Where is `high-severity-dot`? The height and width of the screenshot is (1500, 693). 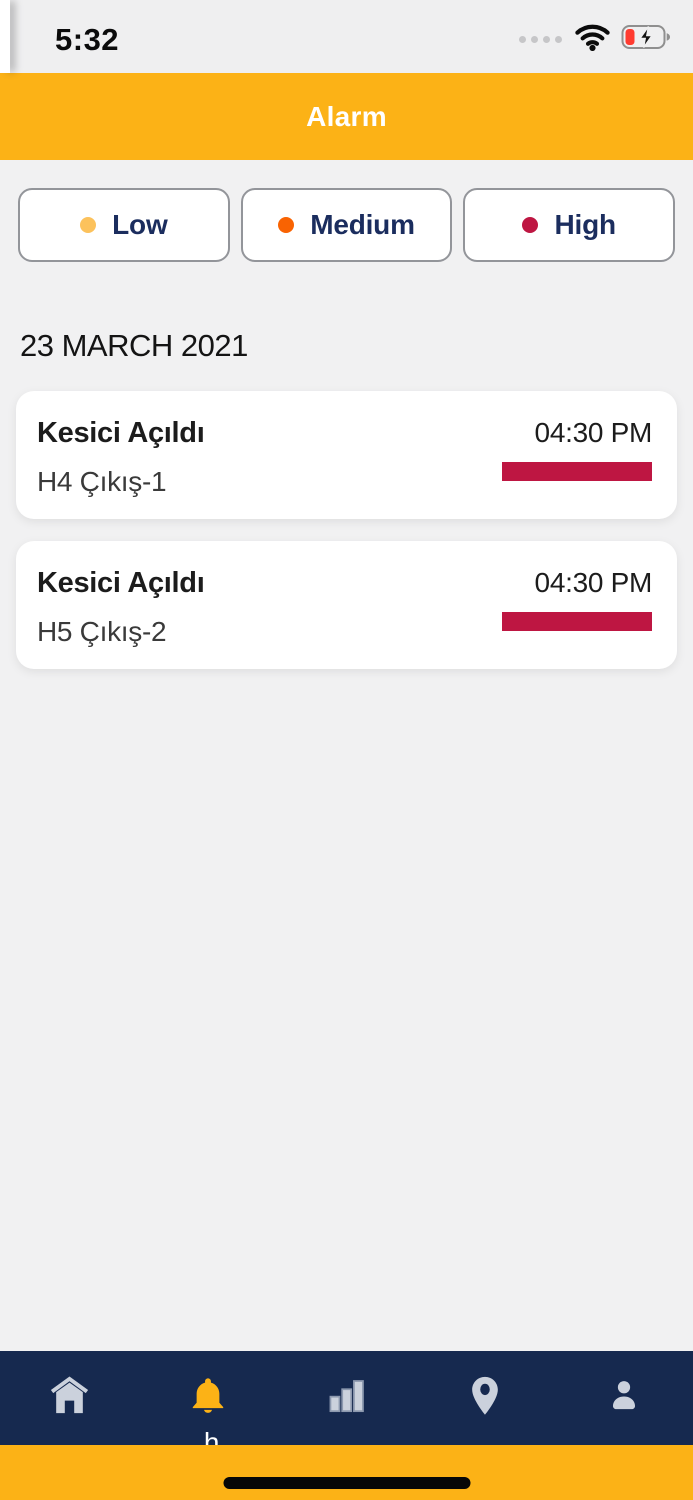
high-severity-dot is located at coordinates (530, 225).